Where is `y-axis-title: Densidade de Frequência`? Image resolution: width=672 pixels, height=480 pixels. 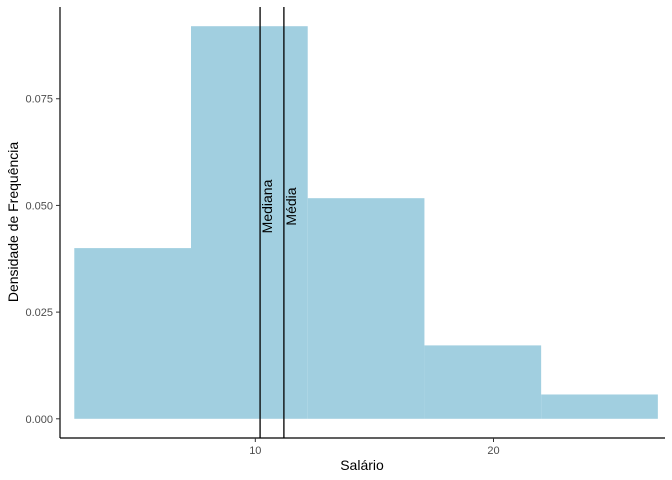 y-axis-title: Densidade de Frequência is located at coordinates (13, 222).